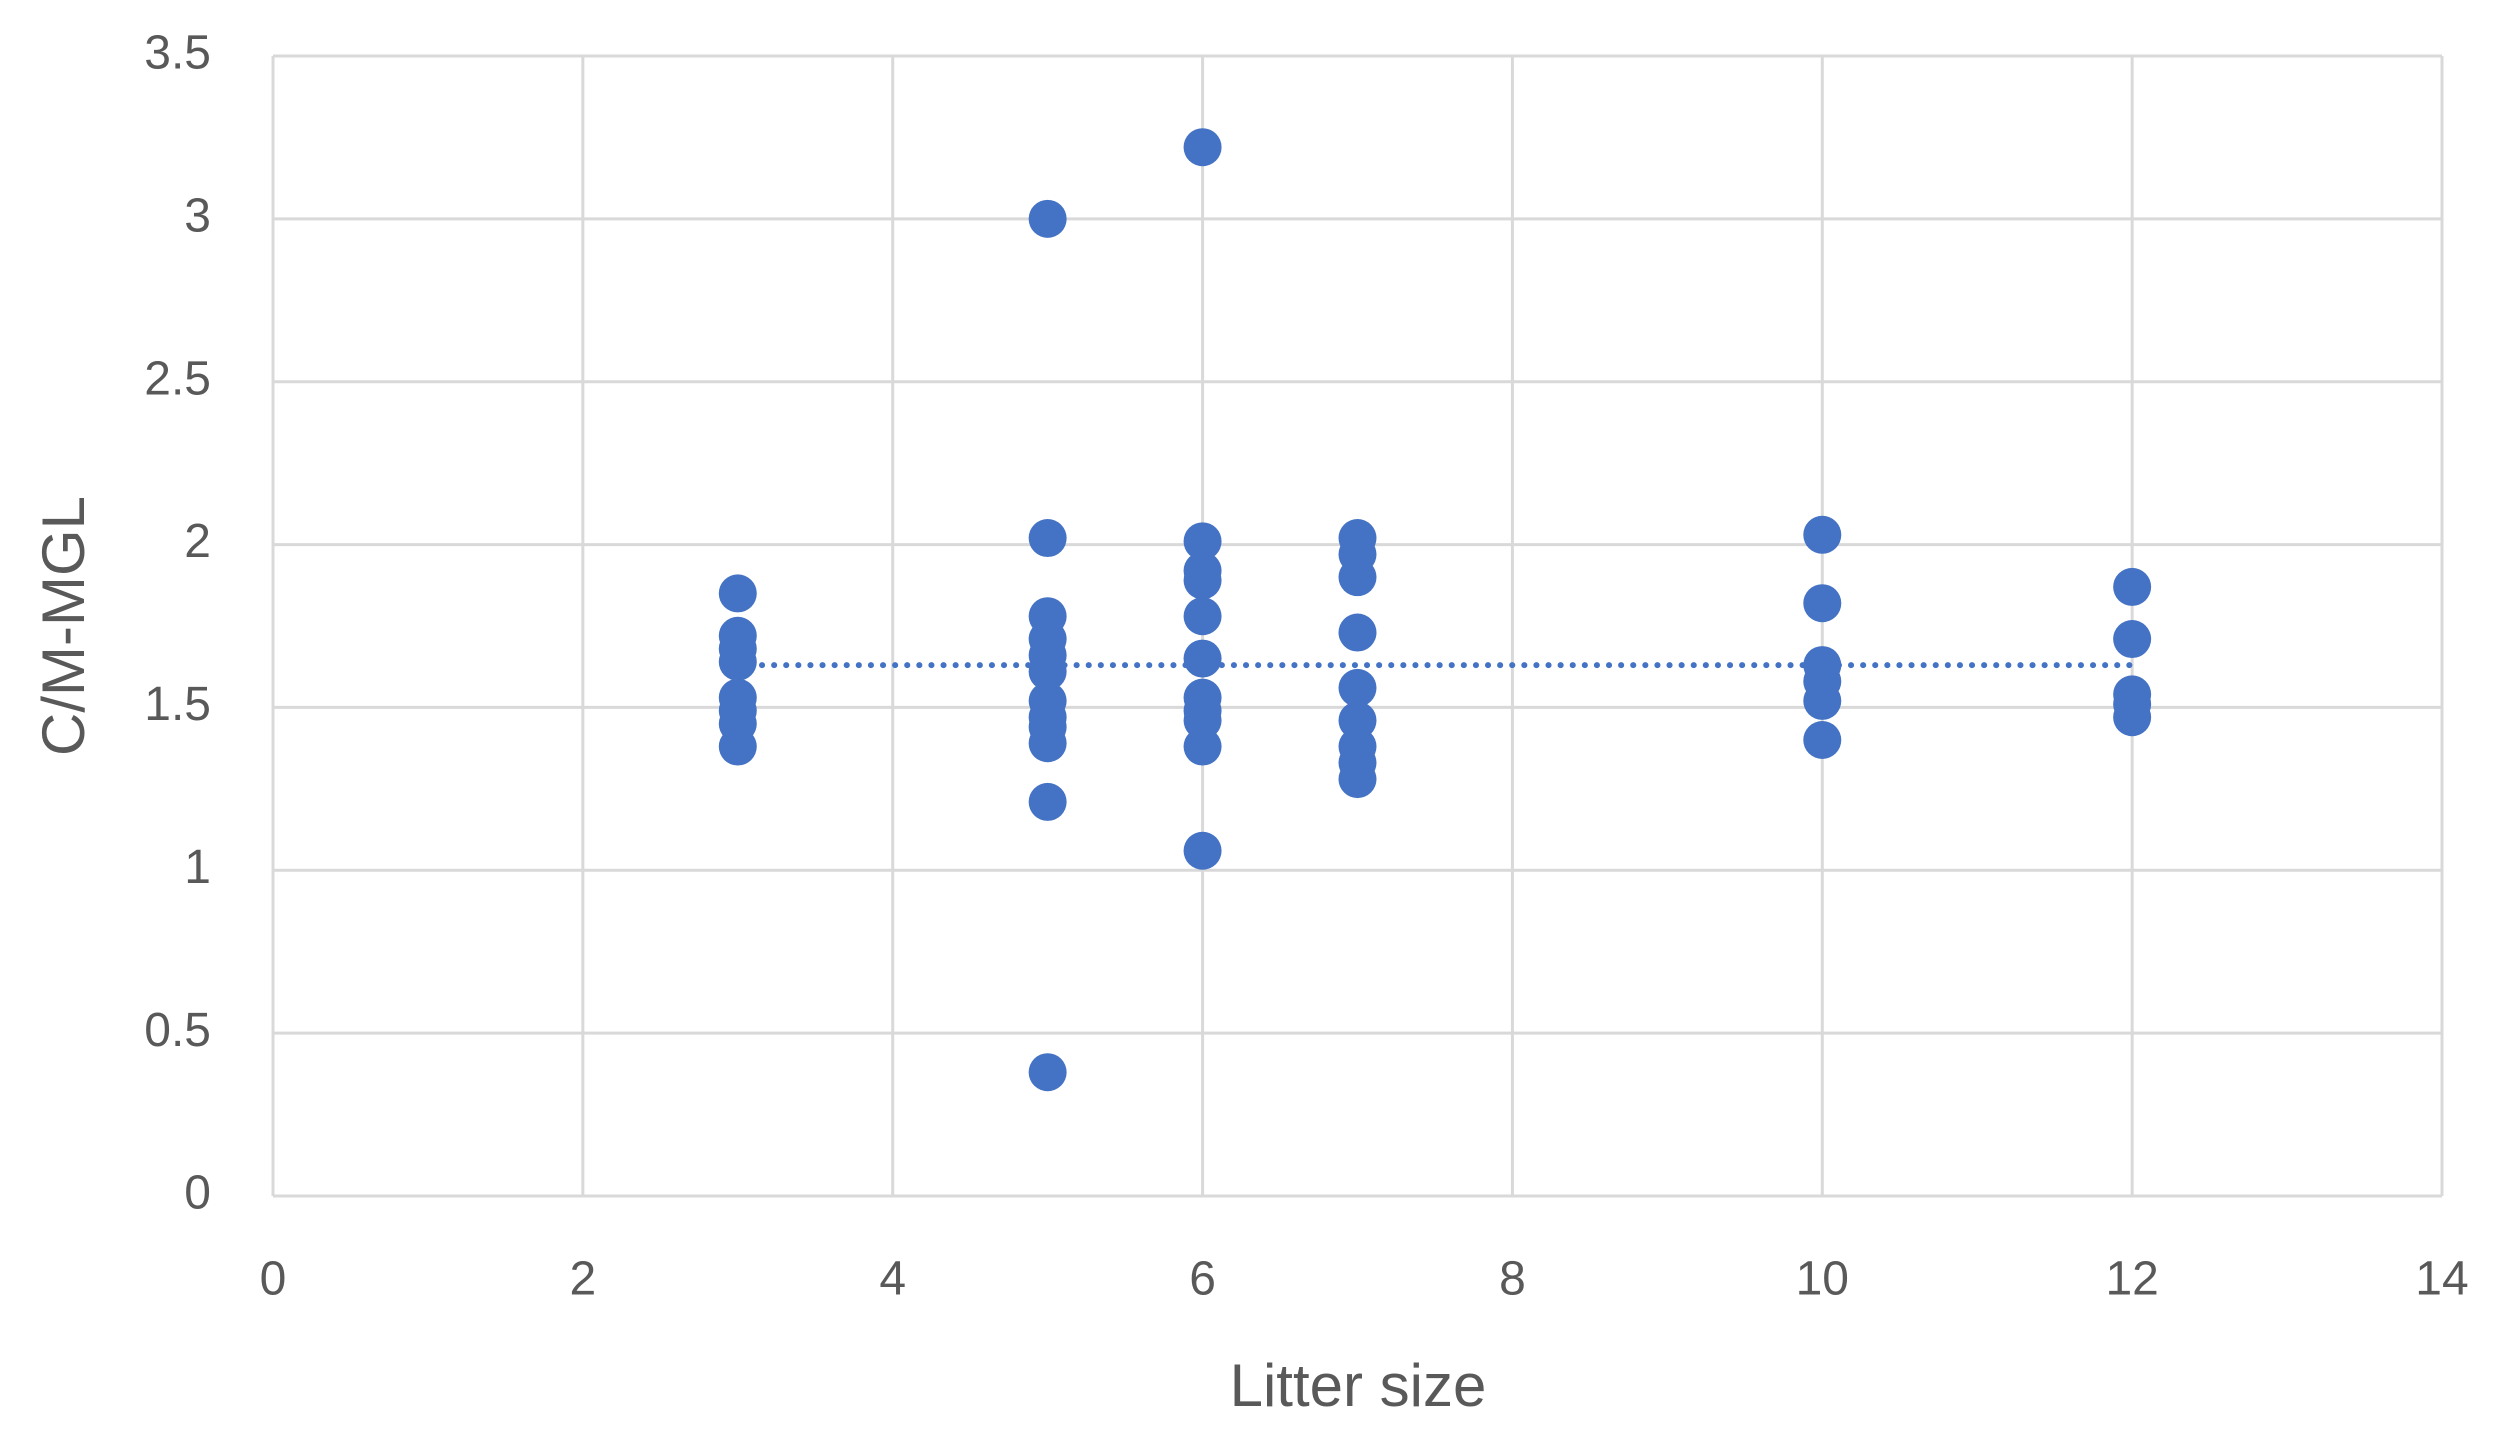  What do you see at coordinates (2131, 1279) in the screenshot?
I see `x-tick-label: 12` at bounding box center [2131, 1279].